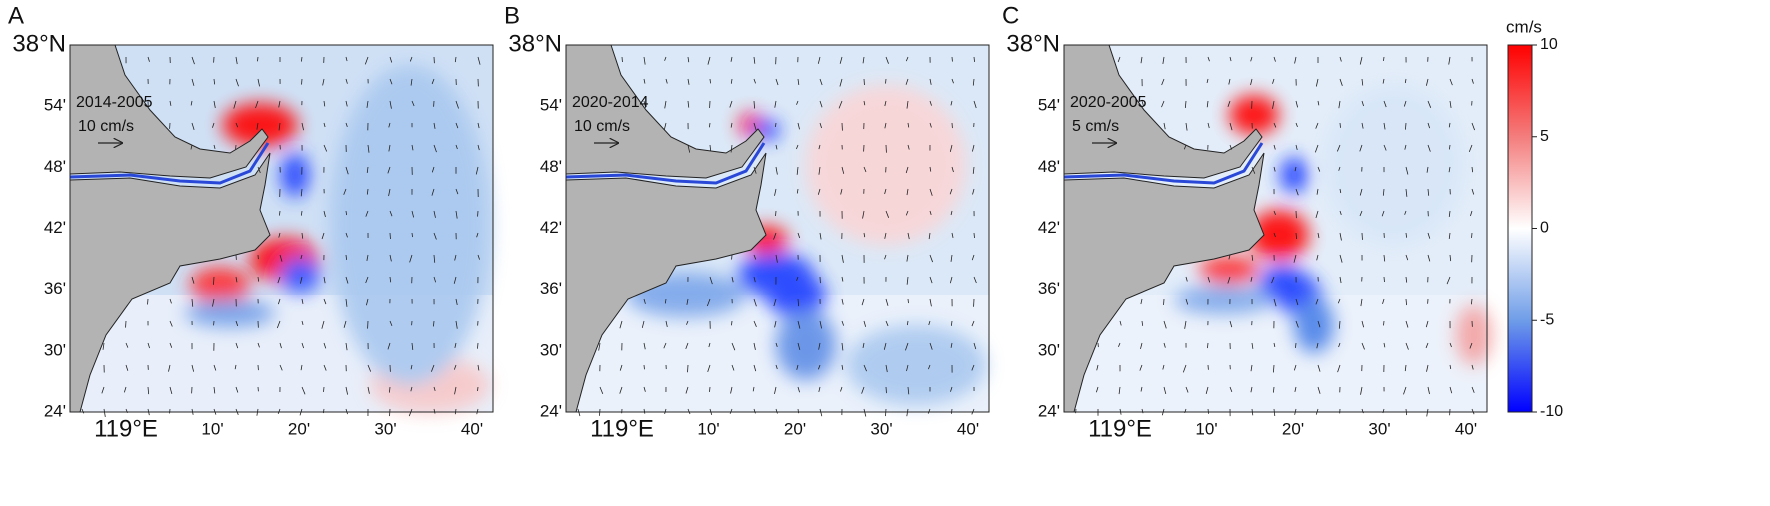 Image resolution: width=1770 pixels, height=506 pixels. I want to click on y-tick-label: 54', so click(55, 105).